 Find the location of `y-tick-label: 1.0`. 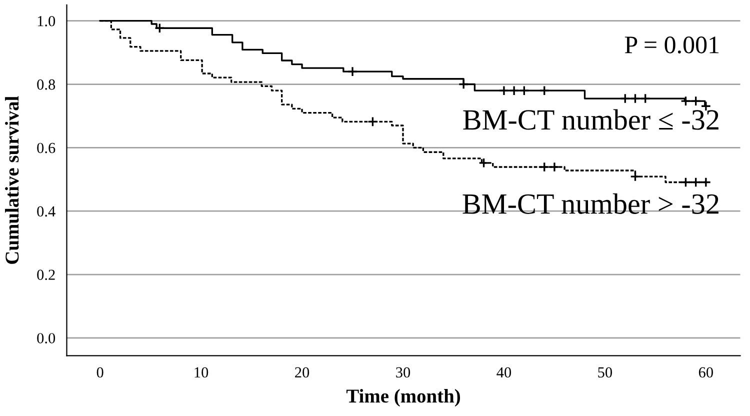

y-tick-label: 1.0 is located at coordinates (47, 21).